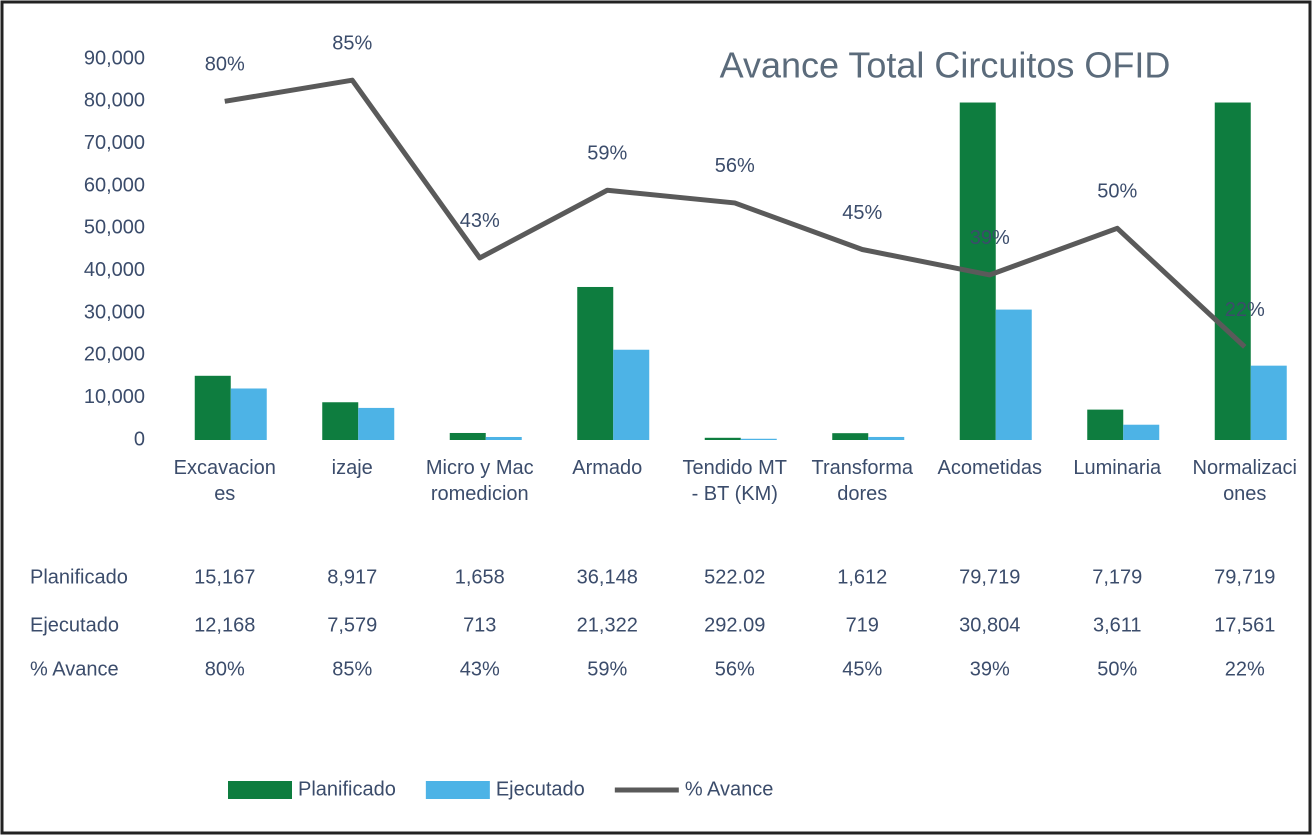 The image size is (1312, 837). I want to click on table-cell: 3,611, so click(1117, 625).